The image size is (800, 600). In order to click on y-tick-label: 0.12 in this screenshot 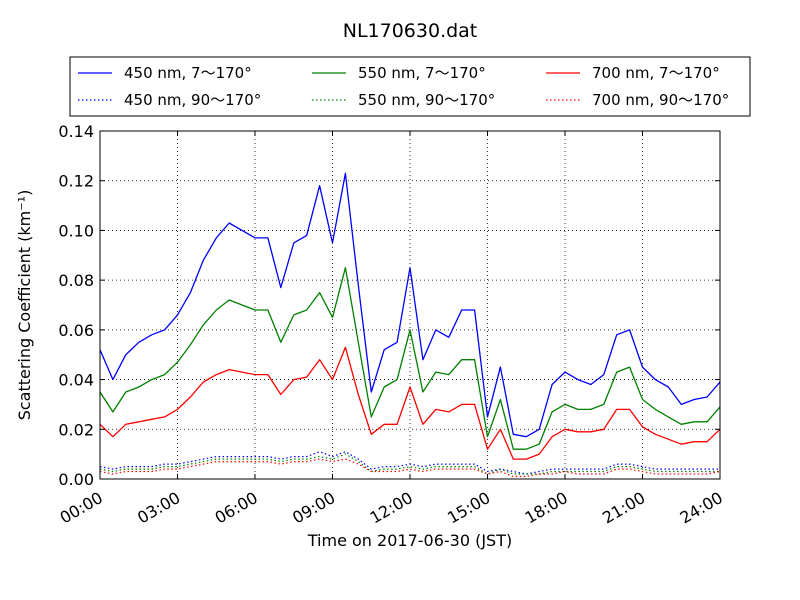, I will do `click(76, 181)`.